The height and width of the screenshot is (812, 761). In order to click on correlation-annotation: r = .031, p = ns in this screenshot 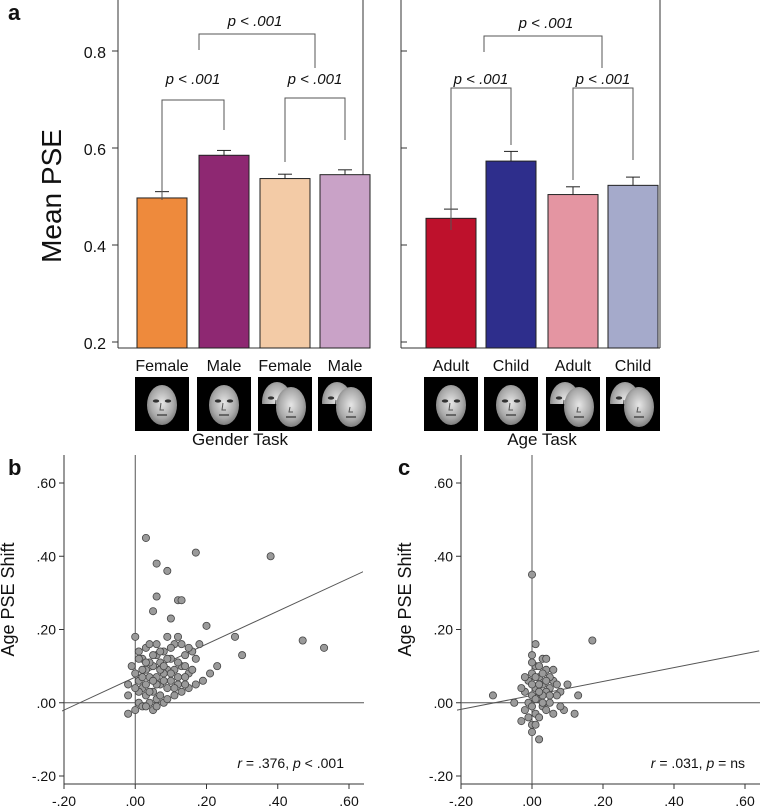, I will do `click(698, 763)`.